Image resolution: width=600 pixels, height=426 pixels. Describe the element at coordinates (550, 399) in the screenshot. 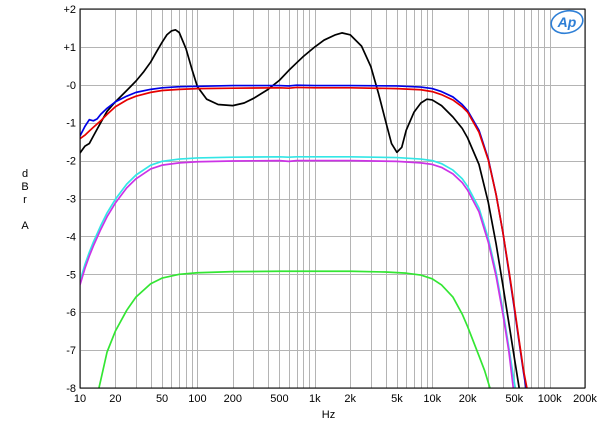

I see `x-tick-label: 100k` at that location.